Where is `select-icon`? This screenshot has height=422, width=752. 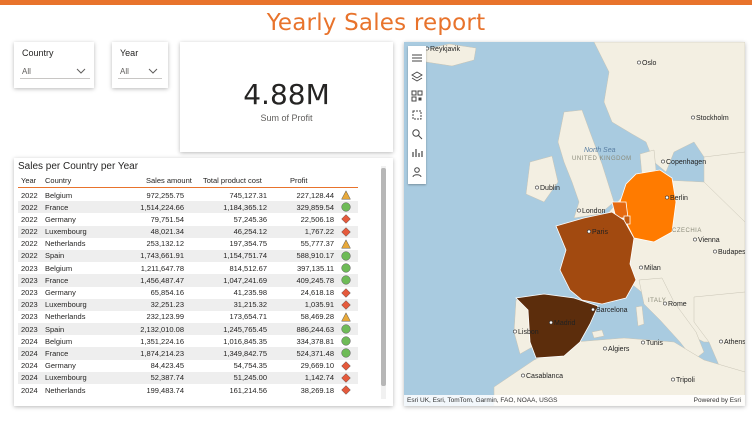 select-icon is located at coordinates (417, 115).